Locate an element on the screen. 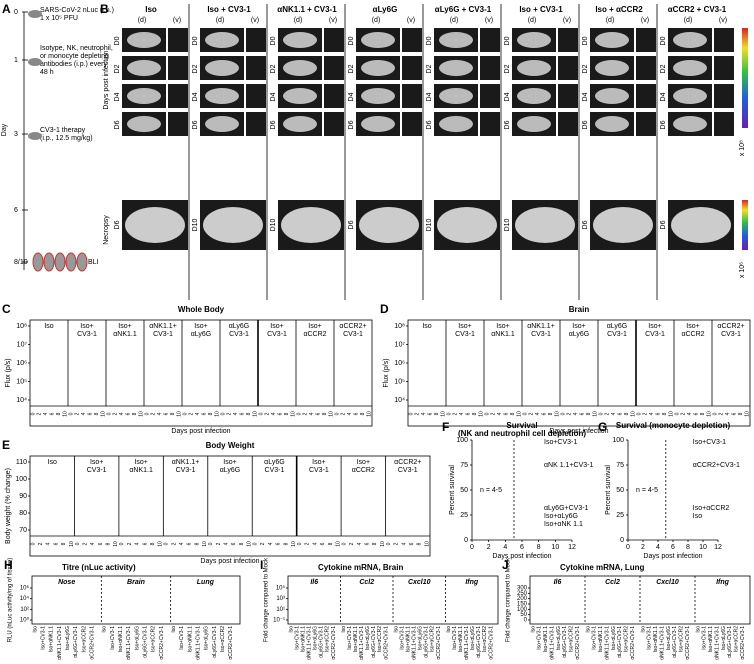  legend-label: αCCR2+CV3-1 is located at coordinates (716, 465).